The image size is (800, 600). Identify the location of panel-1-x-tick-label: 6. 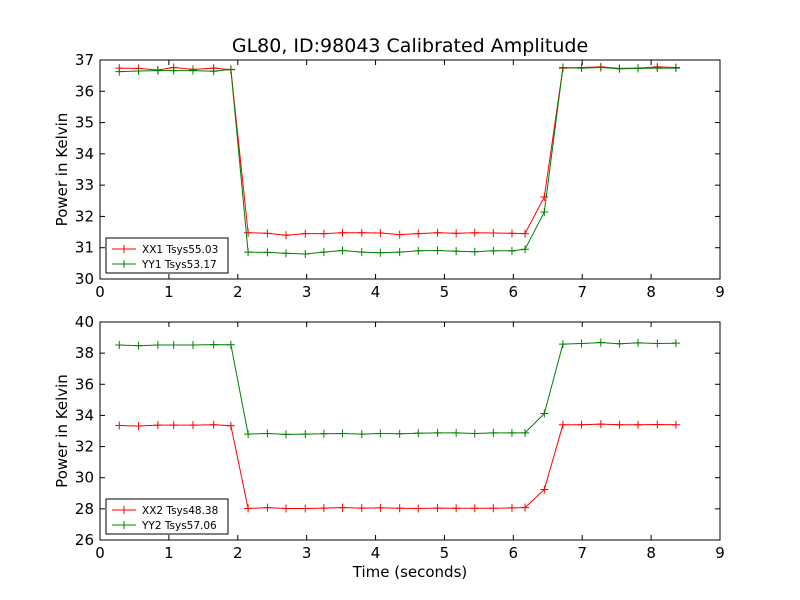
(514, 292).